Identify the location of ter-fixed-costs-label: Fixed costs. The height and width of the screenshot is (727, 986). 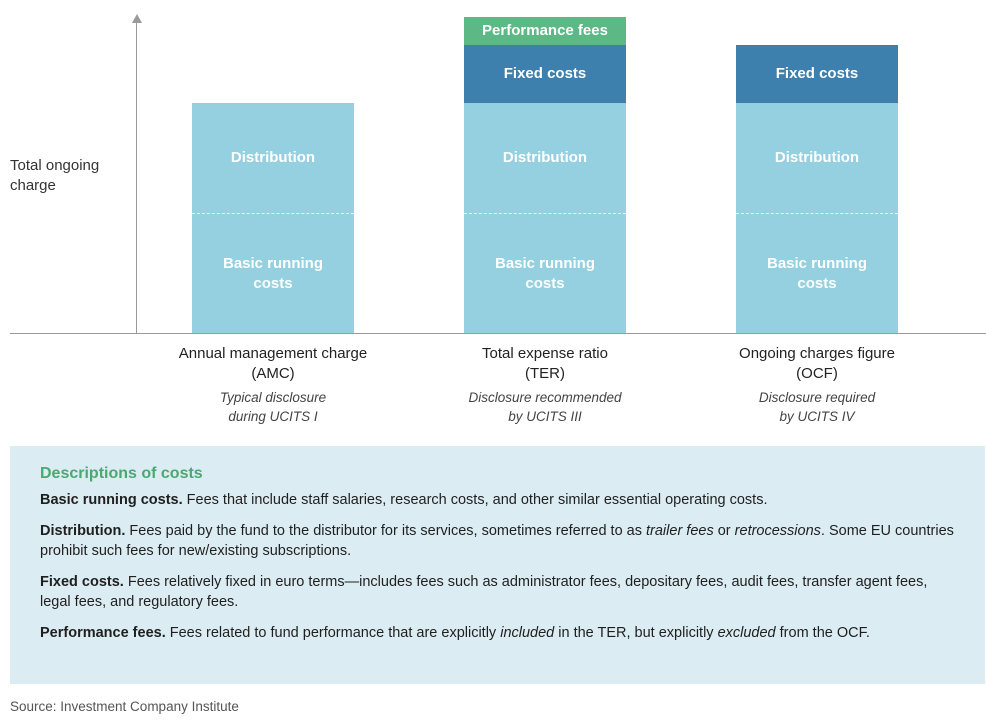
(545, 73).